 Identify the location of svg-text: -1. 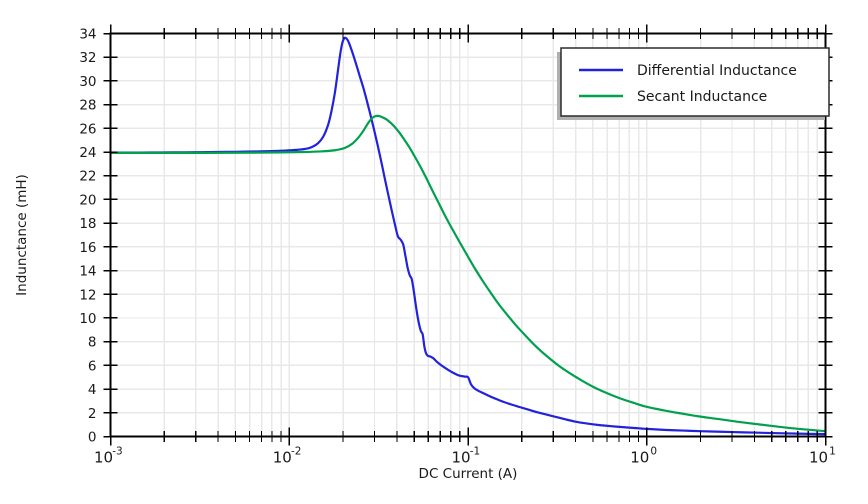
(475, 452).